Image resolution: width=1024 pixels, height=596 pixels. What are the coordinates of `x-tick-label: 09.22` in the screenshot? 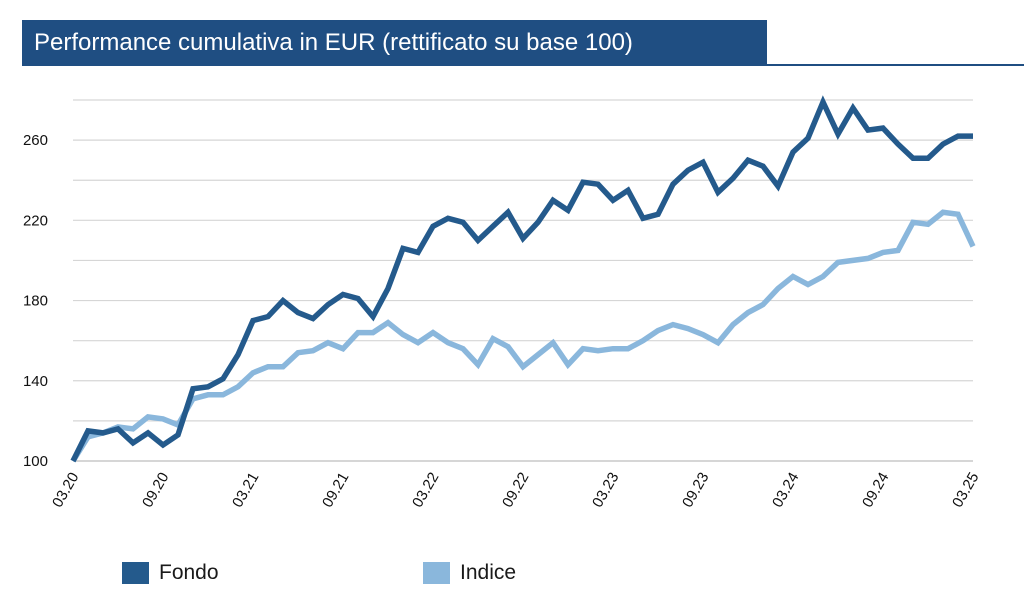 It's located at (515, 490).